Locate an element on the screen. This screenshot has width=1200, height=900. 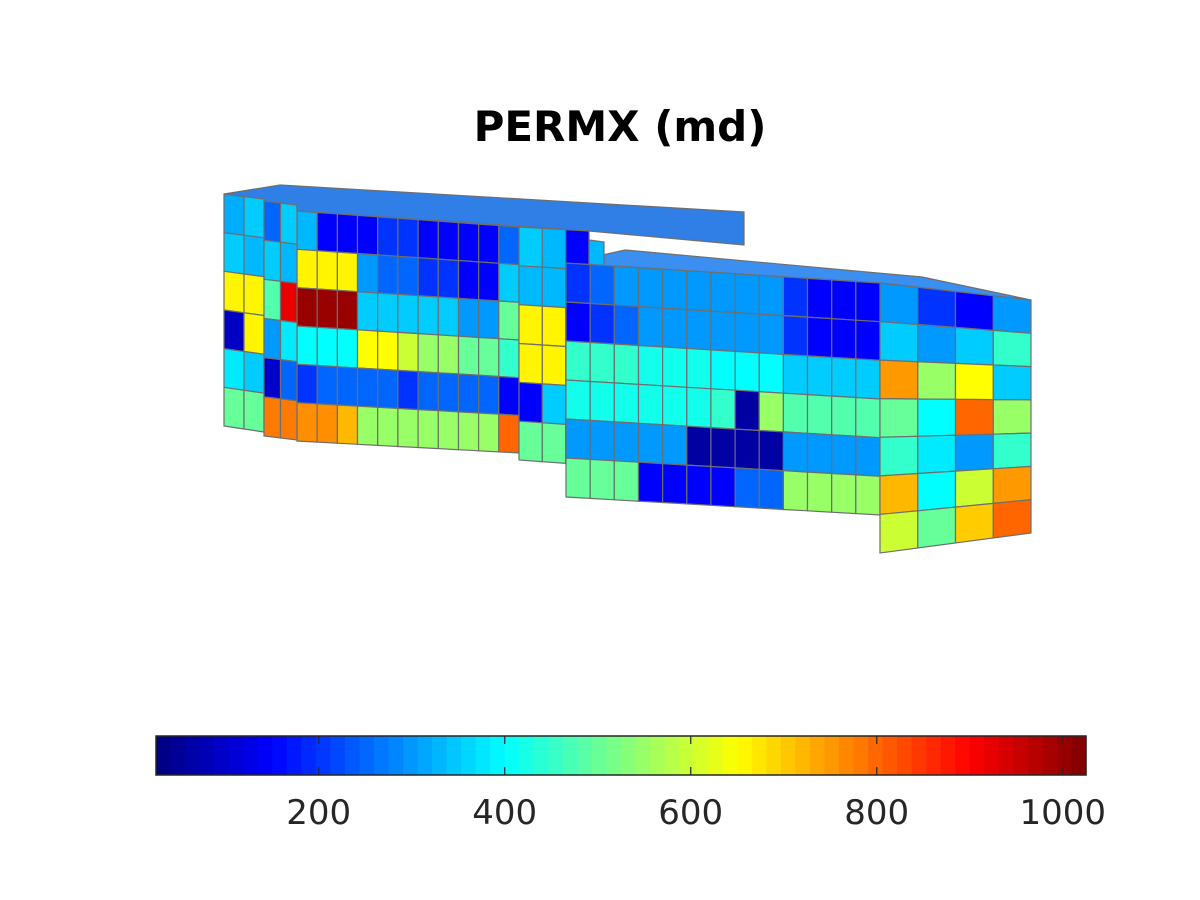
colorbar-gradient is located at coordinates (621, 755).